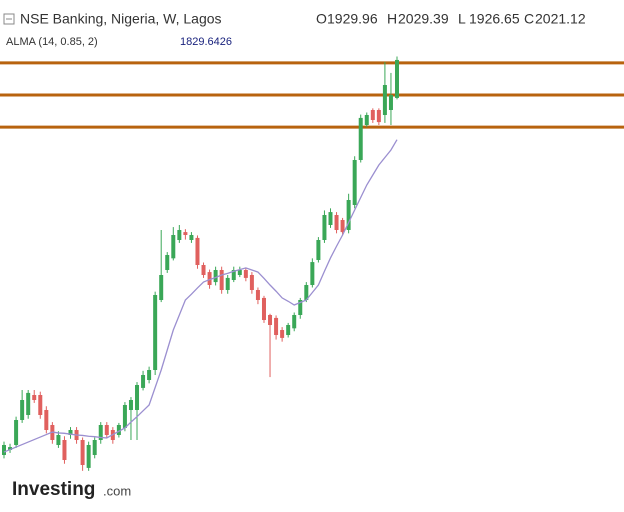 Image resolution: width=624 pixels, height=512 pixels. I want to click on ohlc-letter: L, so click(462, 19).